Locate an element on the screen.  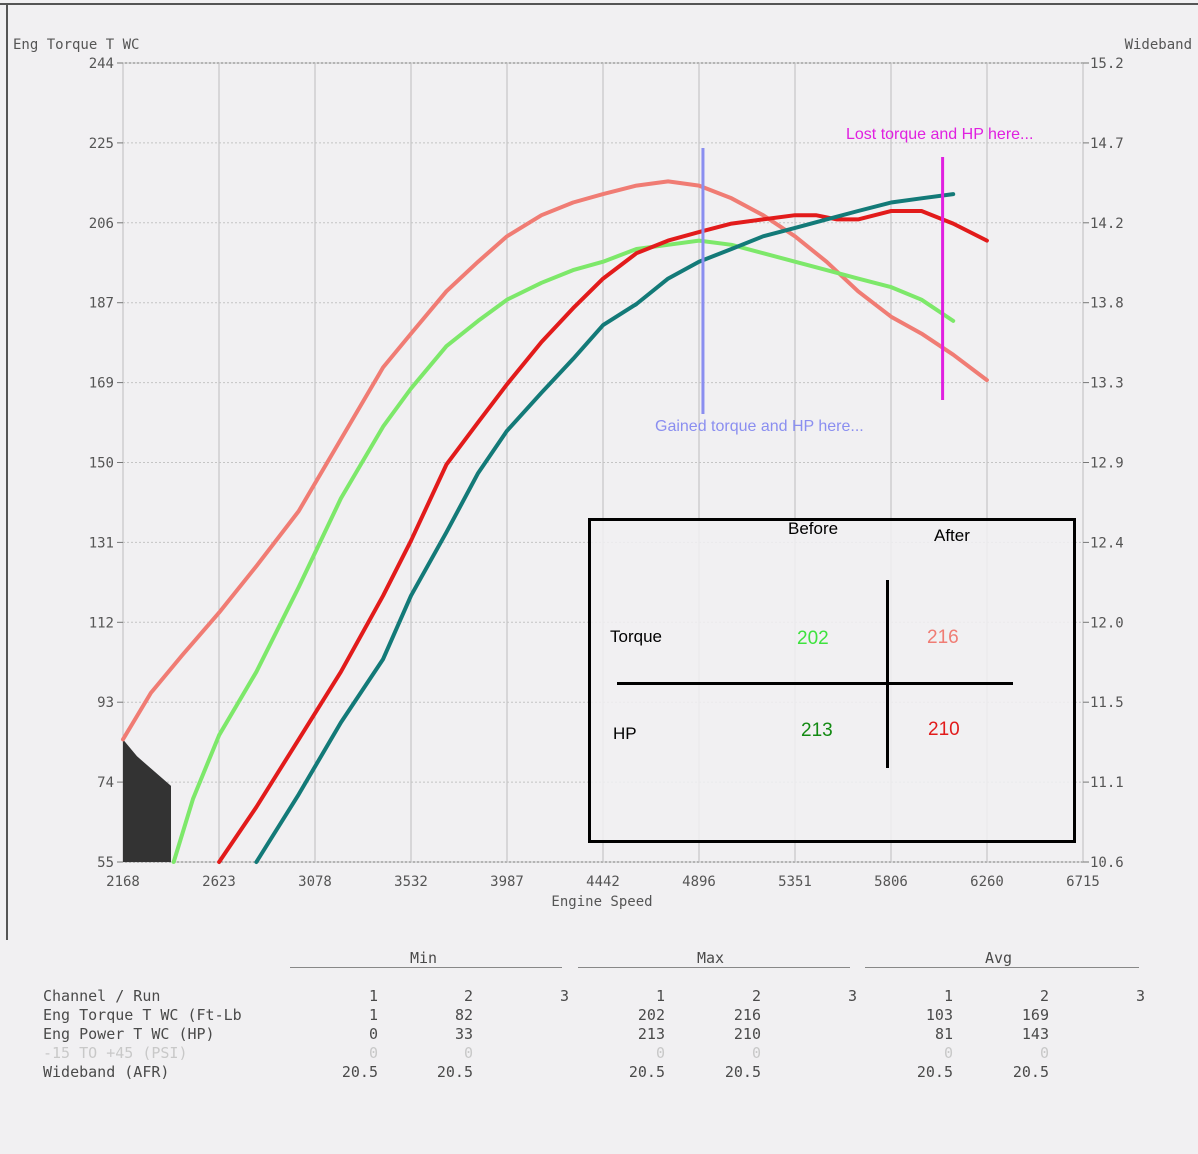
avg-run2-value: 169 is located at coordinates (1035, 1015).